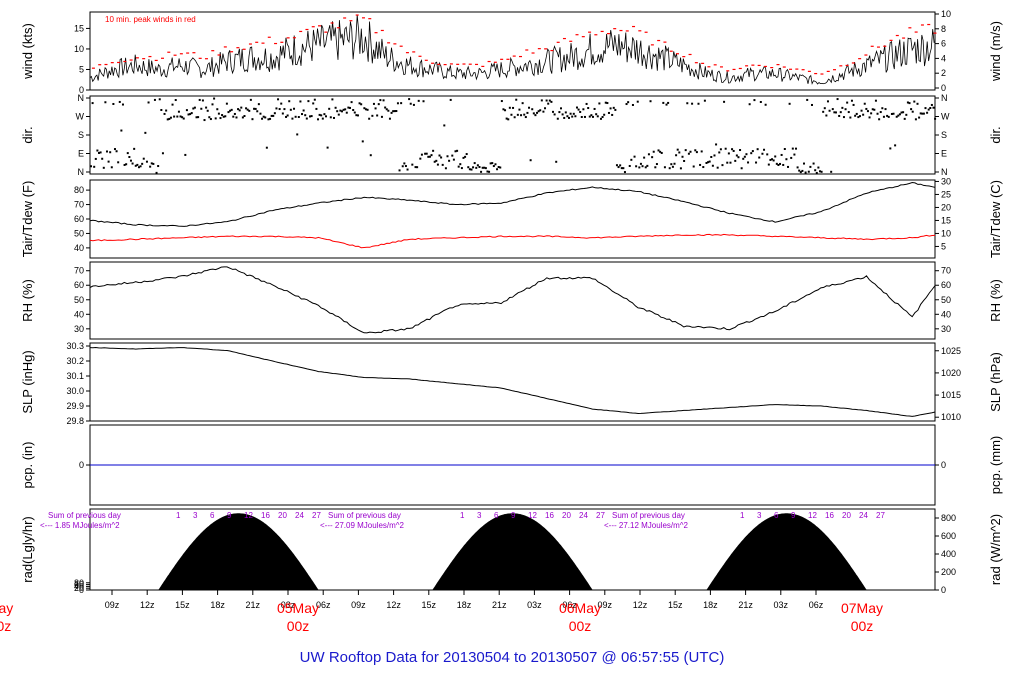 This screenshot has width=1024, height=700. Describe the element at coordinates (112, 605) in the screenshot. I see `x-tick-label: 09z` at that location.